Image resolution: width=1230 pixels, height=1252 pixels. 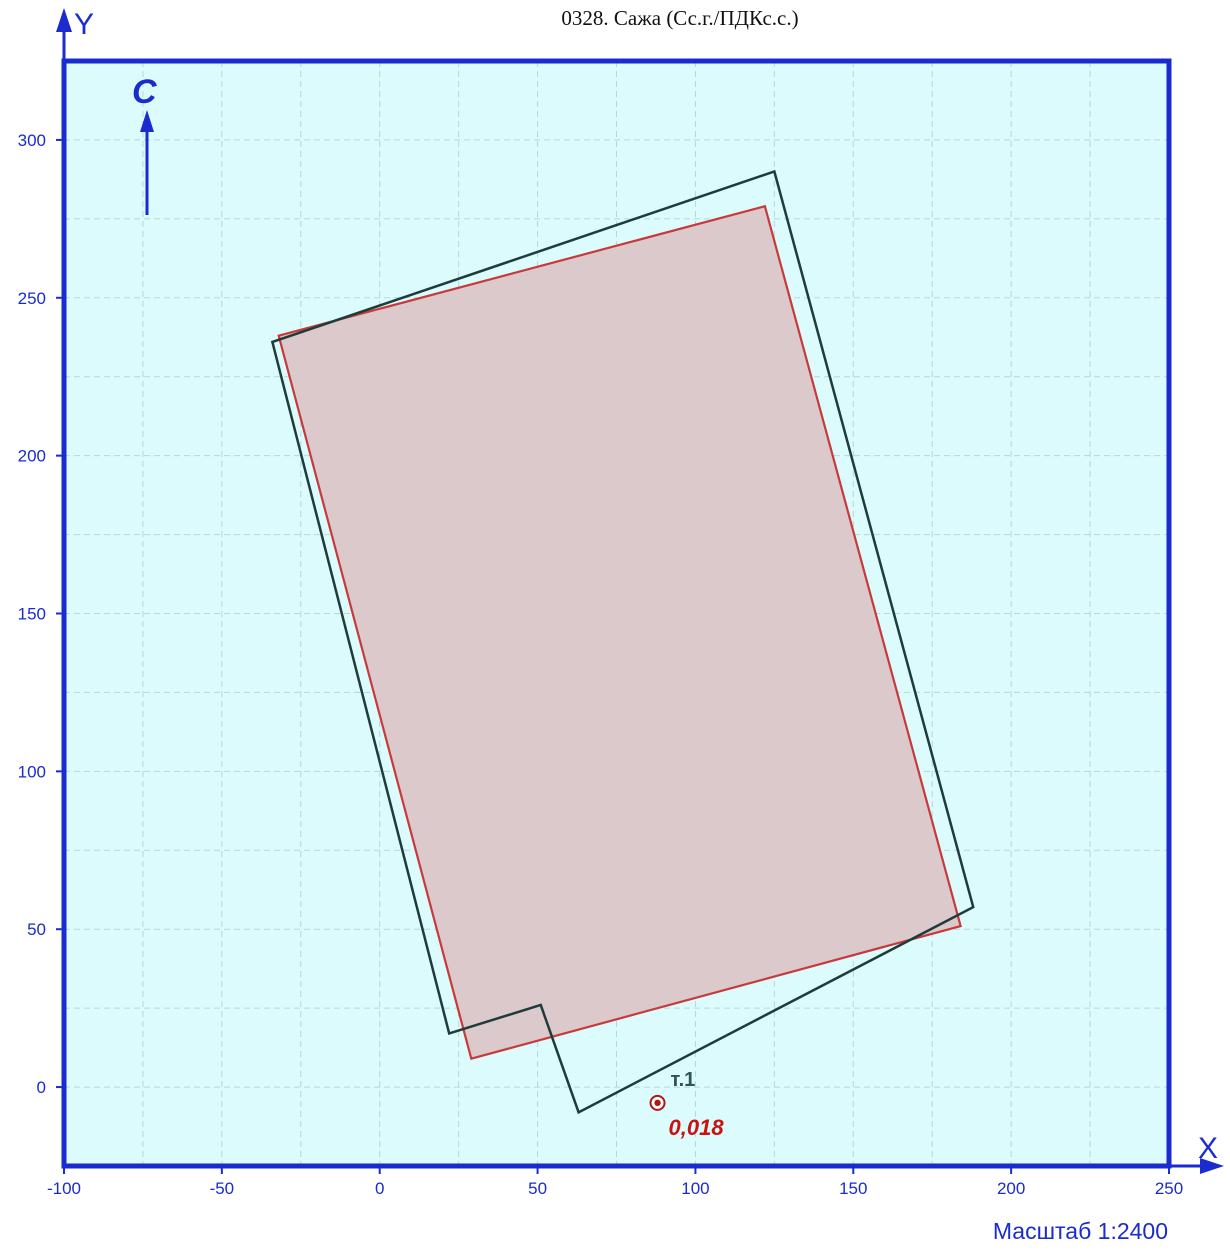 I want to click on y-tick-label: 200, so click(x=32, y=456).